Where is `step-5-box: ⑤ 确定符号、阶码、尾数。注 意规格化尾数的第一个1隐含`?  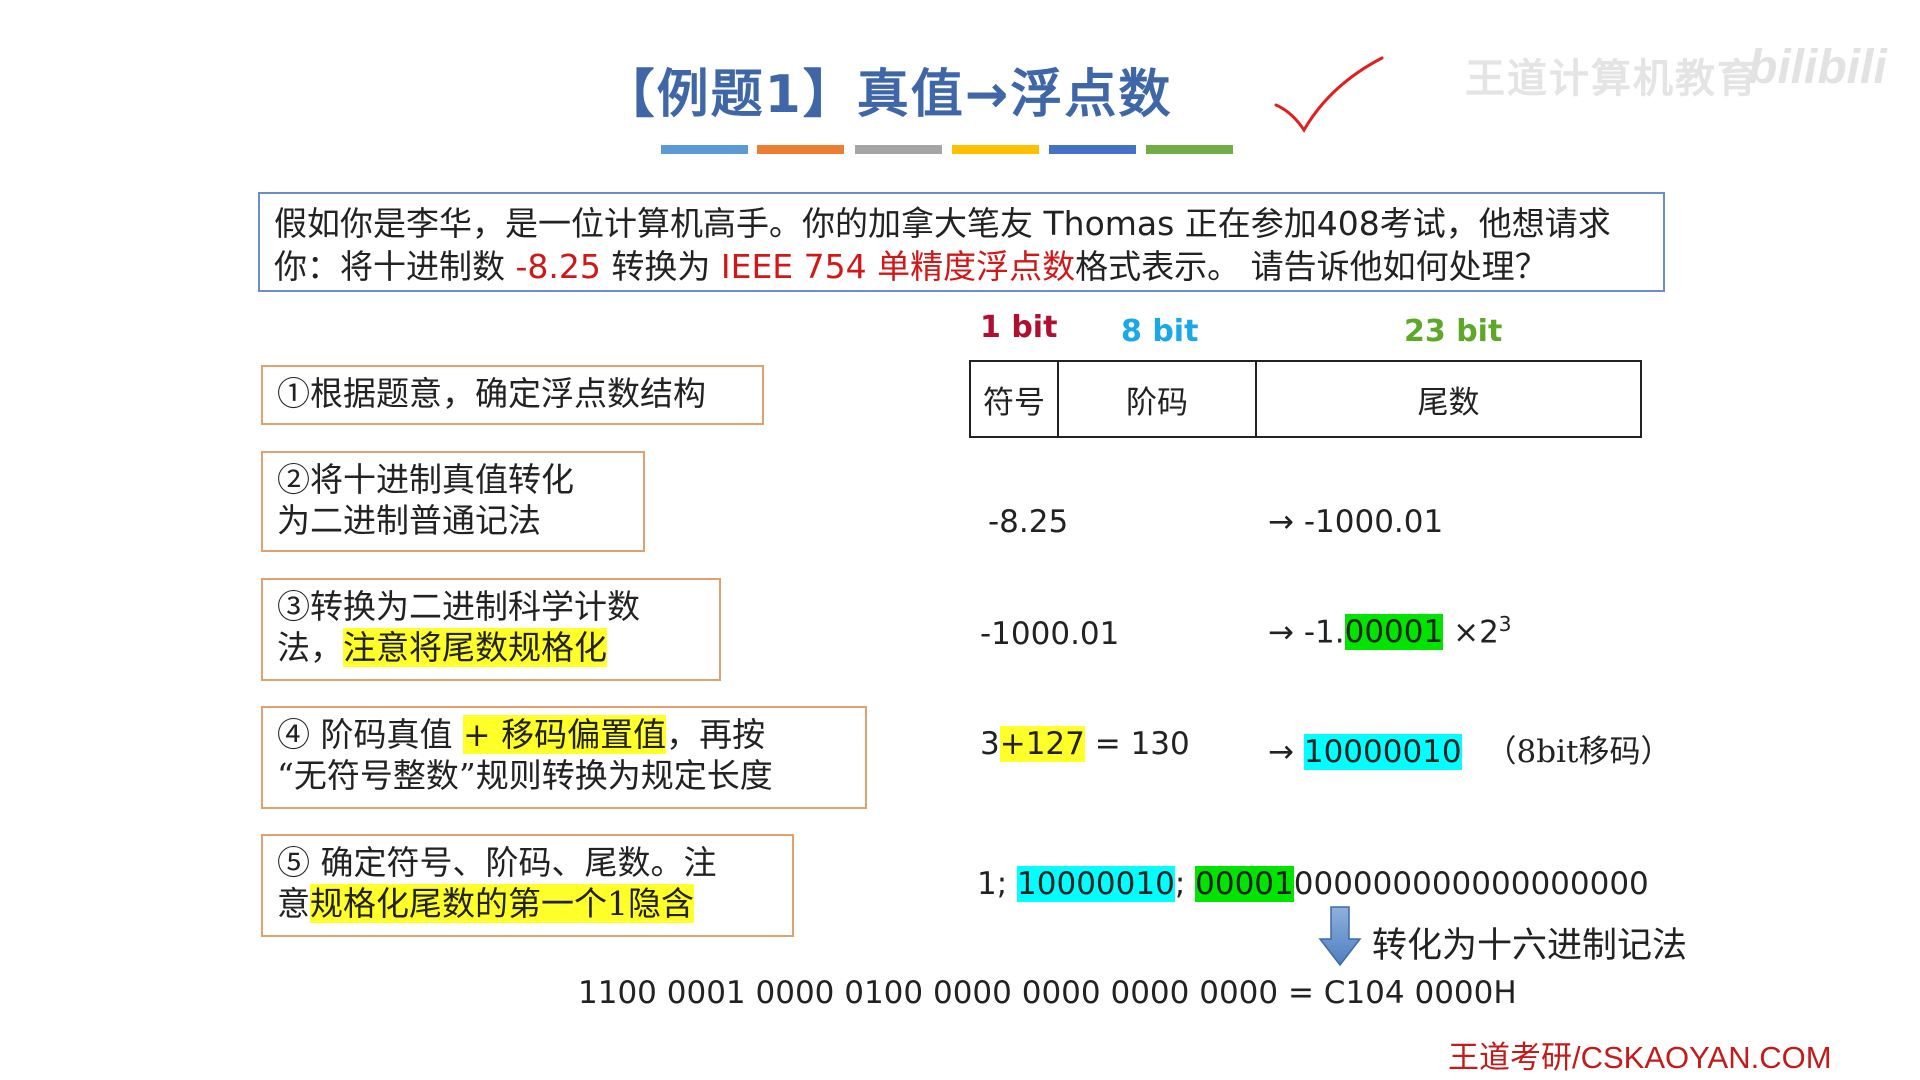
step-5-box: ⑤ 确定符号、阶码、尾数。注 意规格化尾数的第一个1隐含 is located at coordinates (527, 885).